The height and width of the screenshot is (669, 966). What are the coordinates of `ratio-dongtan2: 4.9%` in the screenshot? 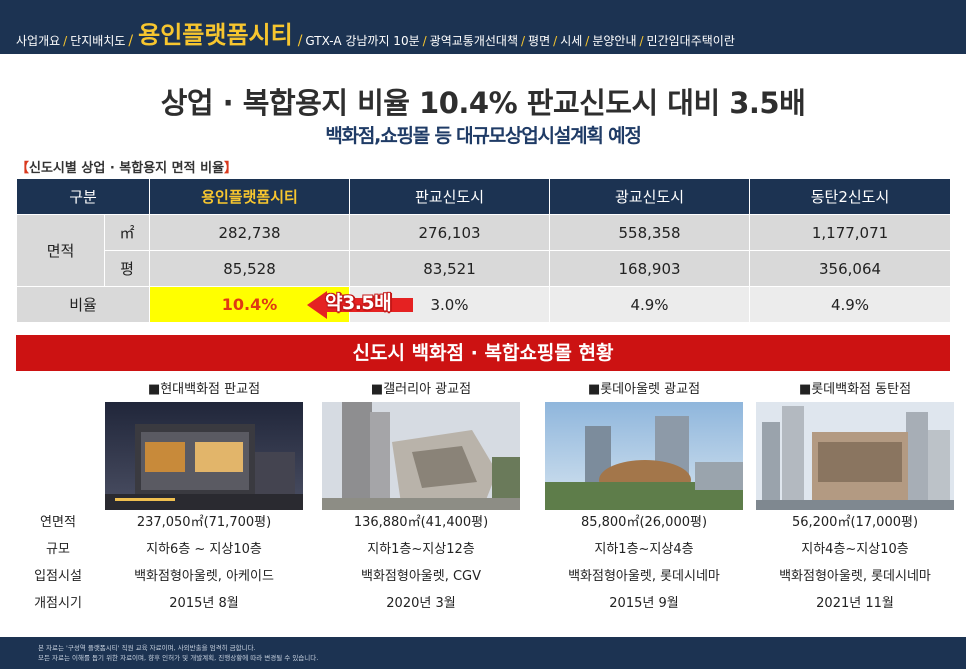 It's located at (850, 304).